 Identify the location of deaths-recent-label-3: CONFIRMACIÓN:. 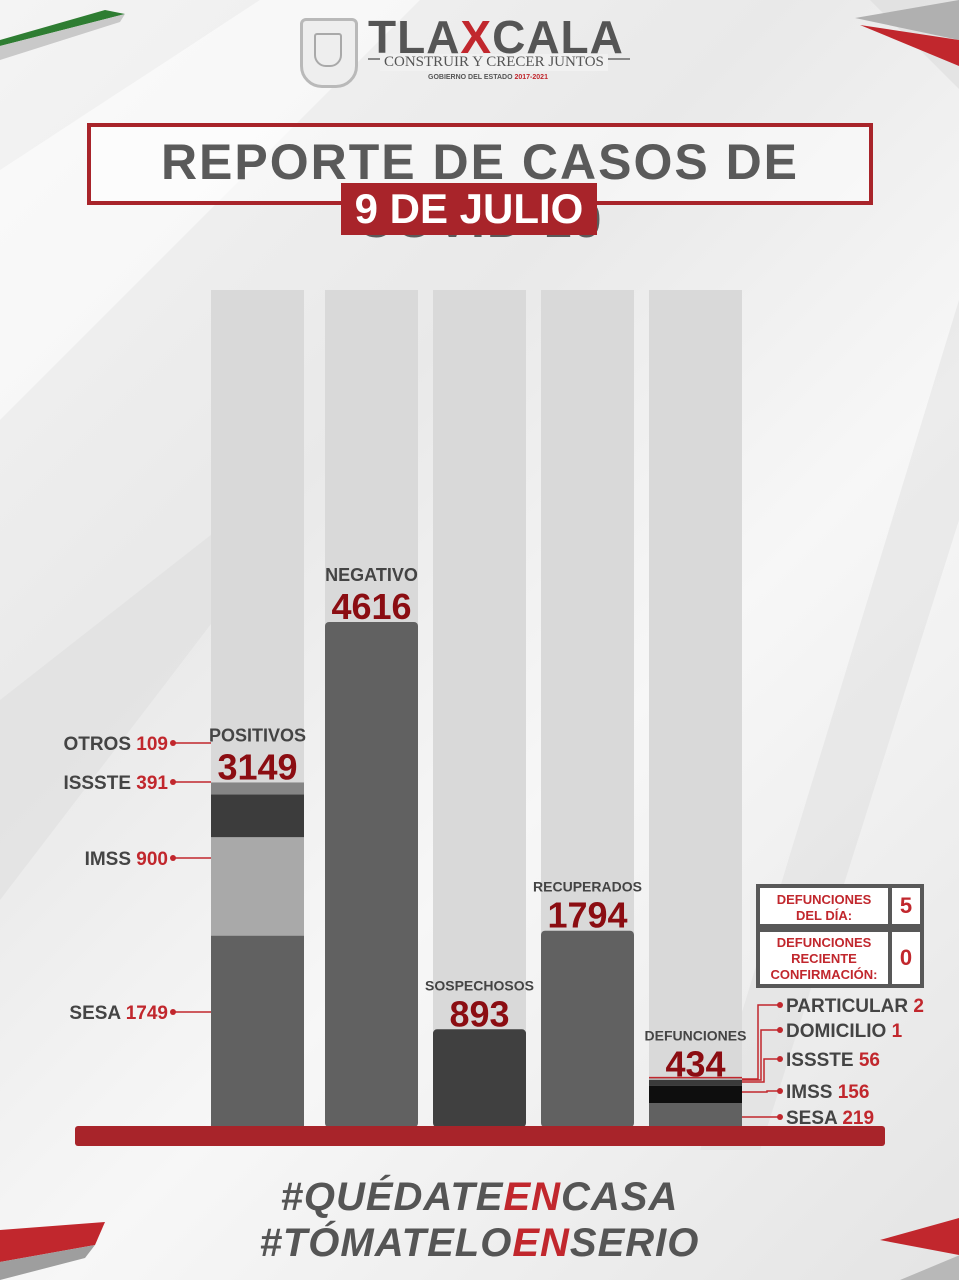
(824, 974).